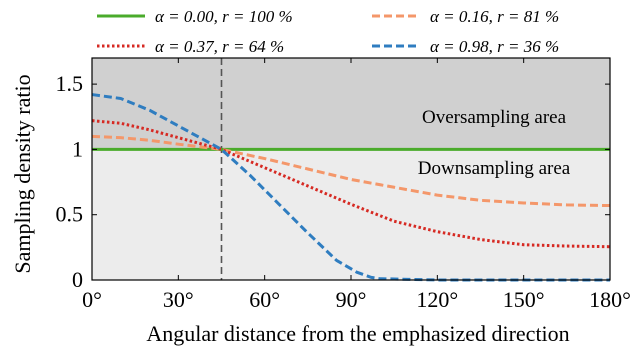 Image resolution: width=636 pixels, height=348 pixels. Describe the element at coordinates (178, 299) in the screenshot. I see `x-tick-label: 30°` at that location.